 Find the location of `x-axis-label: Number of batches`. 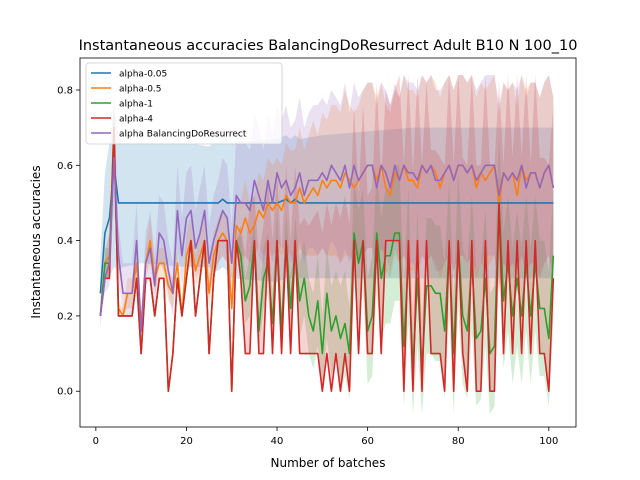

x-axis-label: Number of batches is located at coordinates (328, 463).